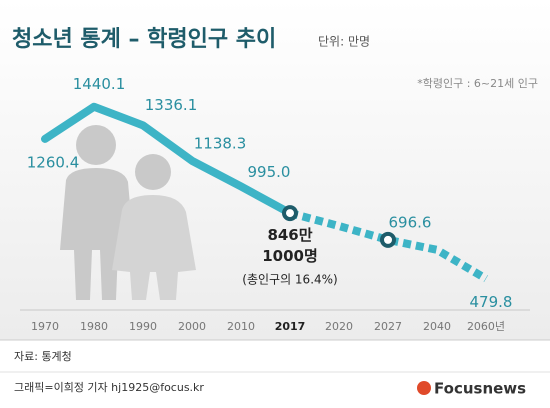 The image size is (550, 408). What do you see at coordinates (477, 83) in the screenshot?
I see `note: *학령인구 : 6~21세 인구` at bounding box center [477, 83].